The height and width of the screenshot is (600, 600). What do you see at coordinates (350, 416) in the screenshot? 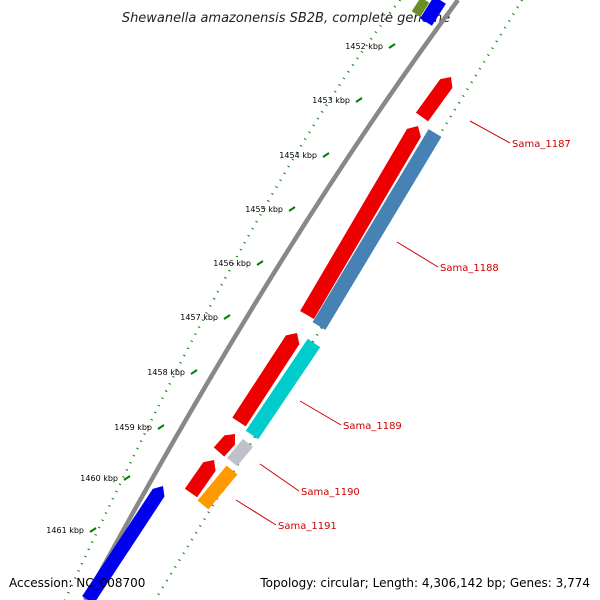
I see `gene-label-group: Sama_1189` at bounding box center [350, 416].